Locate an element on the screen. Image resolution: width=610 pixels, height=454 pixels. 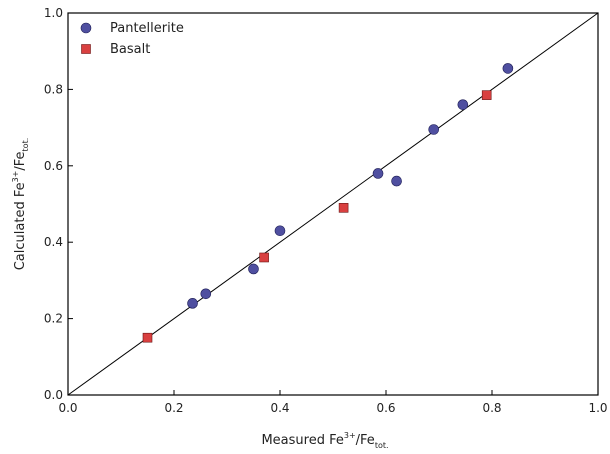
legend-label-pantellerite: Pantellerite is located at coordinates (147, 28).